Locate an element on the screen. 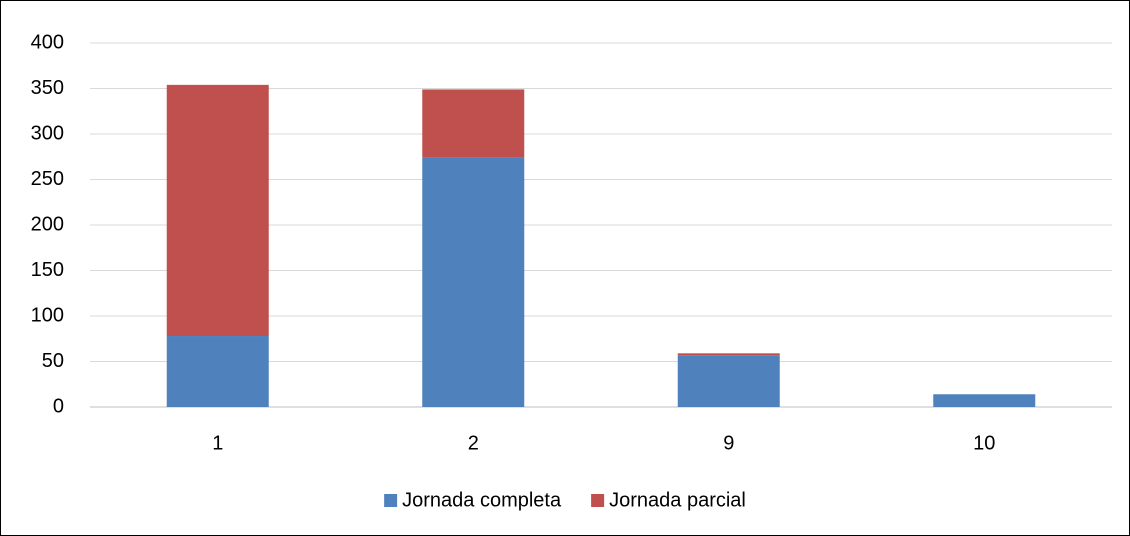 Image resolution: width=1130 pixels, height=536 pixels. x-tick-label: 10 is located at coordinates (984, 443).